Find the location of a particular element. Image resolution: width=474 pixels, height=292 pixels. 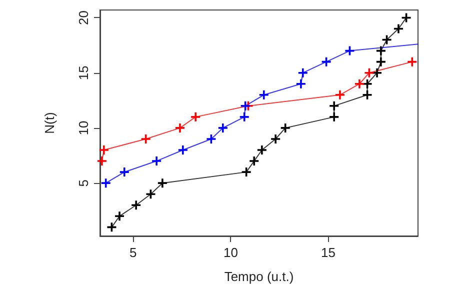

y-tick-label: 20 is located at coordinates (83, 17).